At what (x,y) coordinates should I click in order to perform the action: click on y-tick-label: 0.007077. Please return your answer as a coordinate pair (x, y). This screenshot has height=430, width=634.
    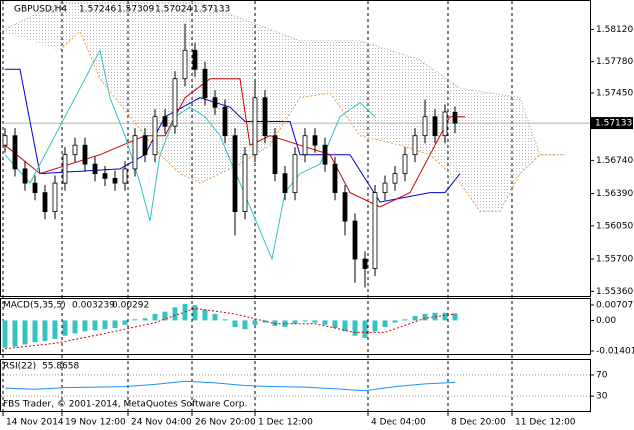
    Looking at the image, I should click on (615, 305).